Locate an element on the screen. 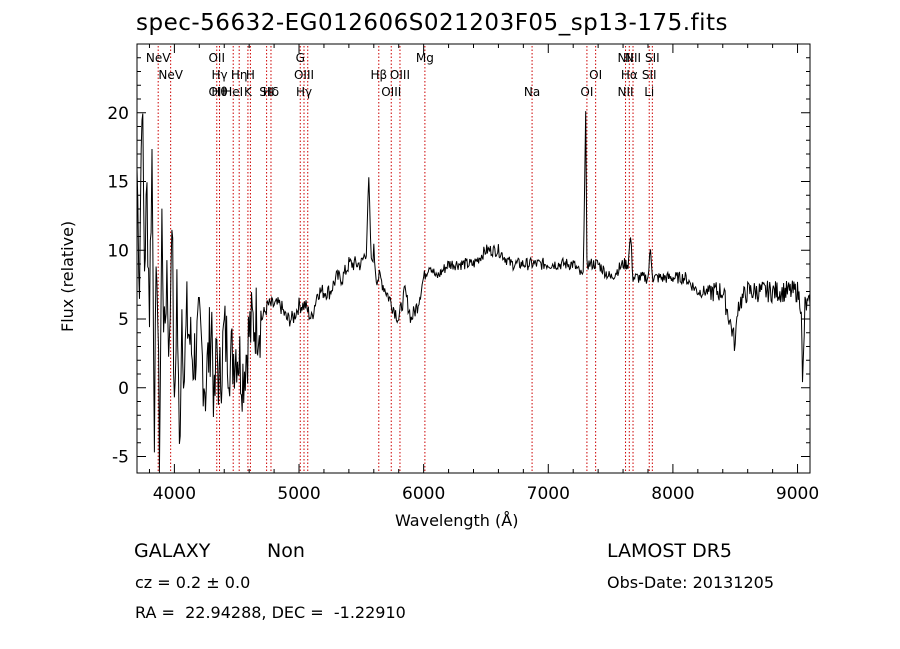 This screenshot has width=900, height=649. cz-label: cz = 0.2 ± 0.0 is located at coordinates (193, 582).